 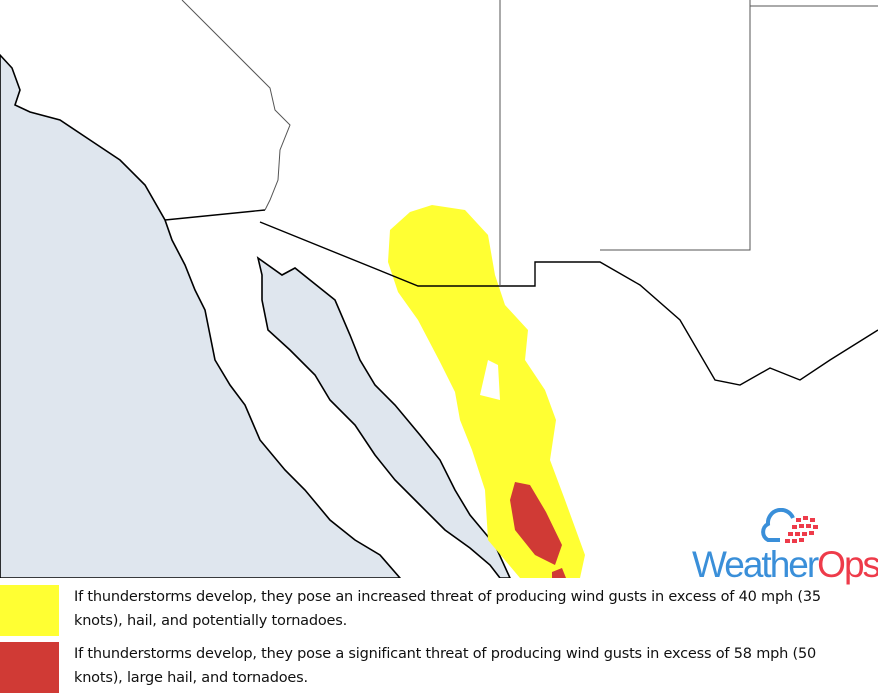 I want to click on logo-ops: Ops, so click(x=847, y=564).